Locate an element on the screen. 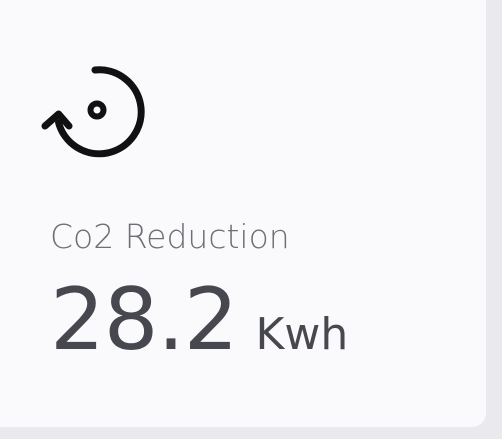 The width and height of the screenshot is (502, 439). metric-value-row: 28.2 Kwh is located at coordinates (199, 320).